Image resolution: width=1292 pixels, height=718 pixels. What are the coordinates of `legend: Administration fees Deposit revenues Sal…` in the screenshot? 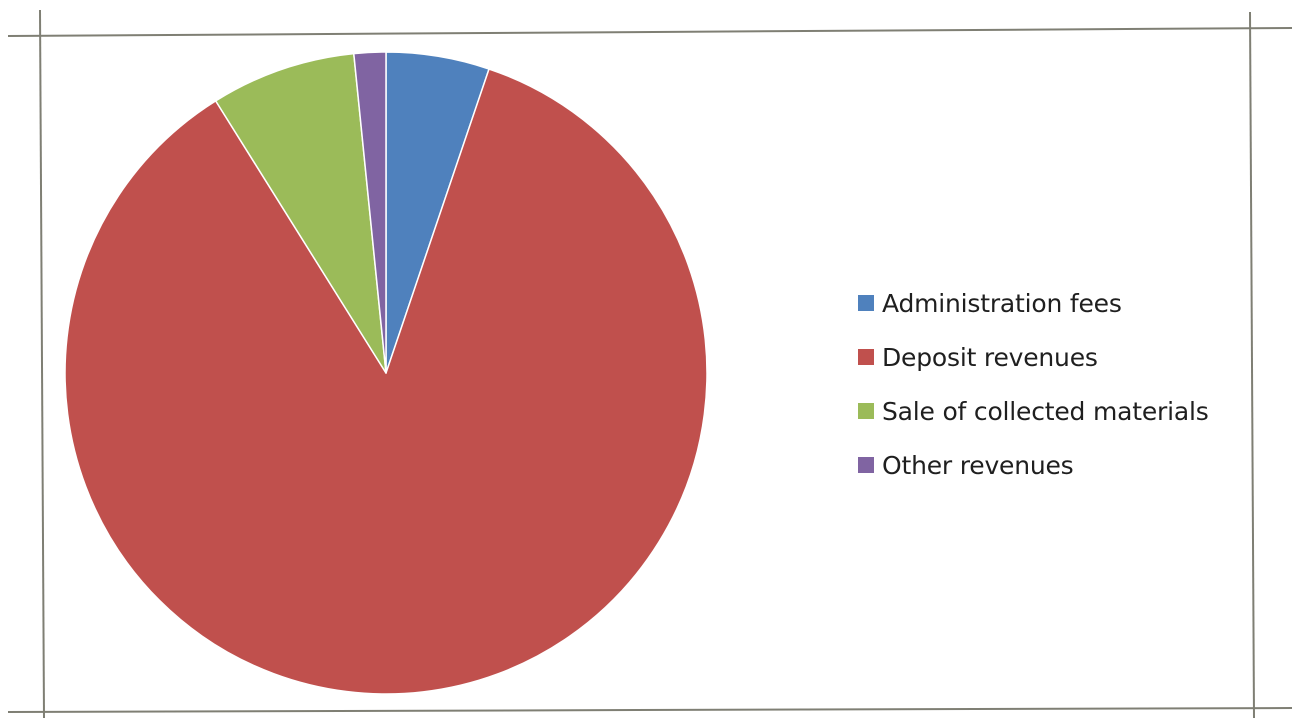 It's located at (1033, 384).